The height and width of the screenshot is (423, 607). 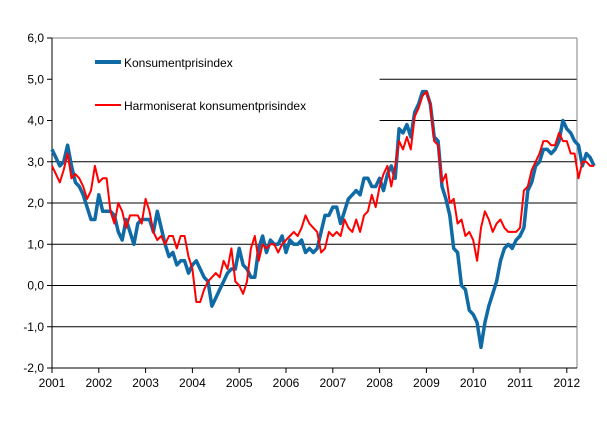 What do you see at coordinates (145, 383) in the screenshot?
I see `x-tick-label: 2003` at bounding box center [145, 383].